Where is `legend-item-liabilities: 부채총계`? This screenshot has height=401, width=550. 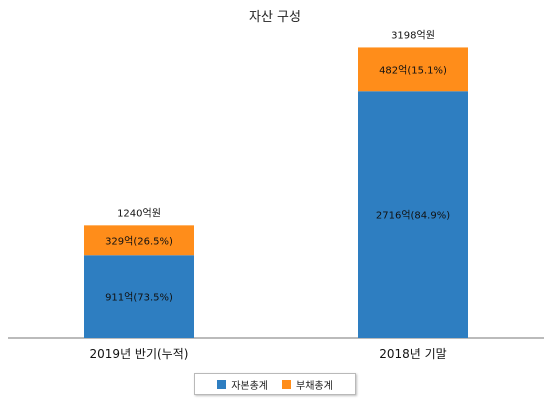
legend-item-liabilities: 부채총계 is located at coordinates (307, 384).